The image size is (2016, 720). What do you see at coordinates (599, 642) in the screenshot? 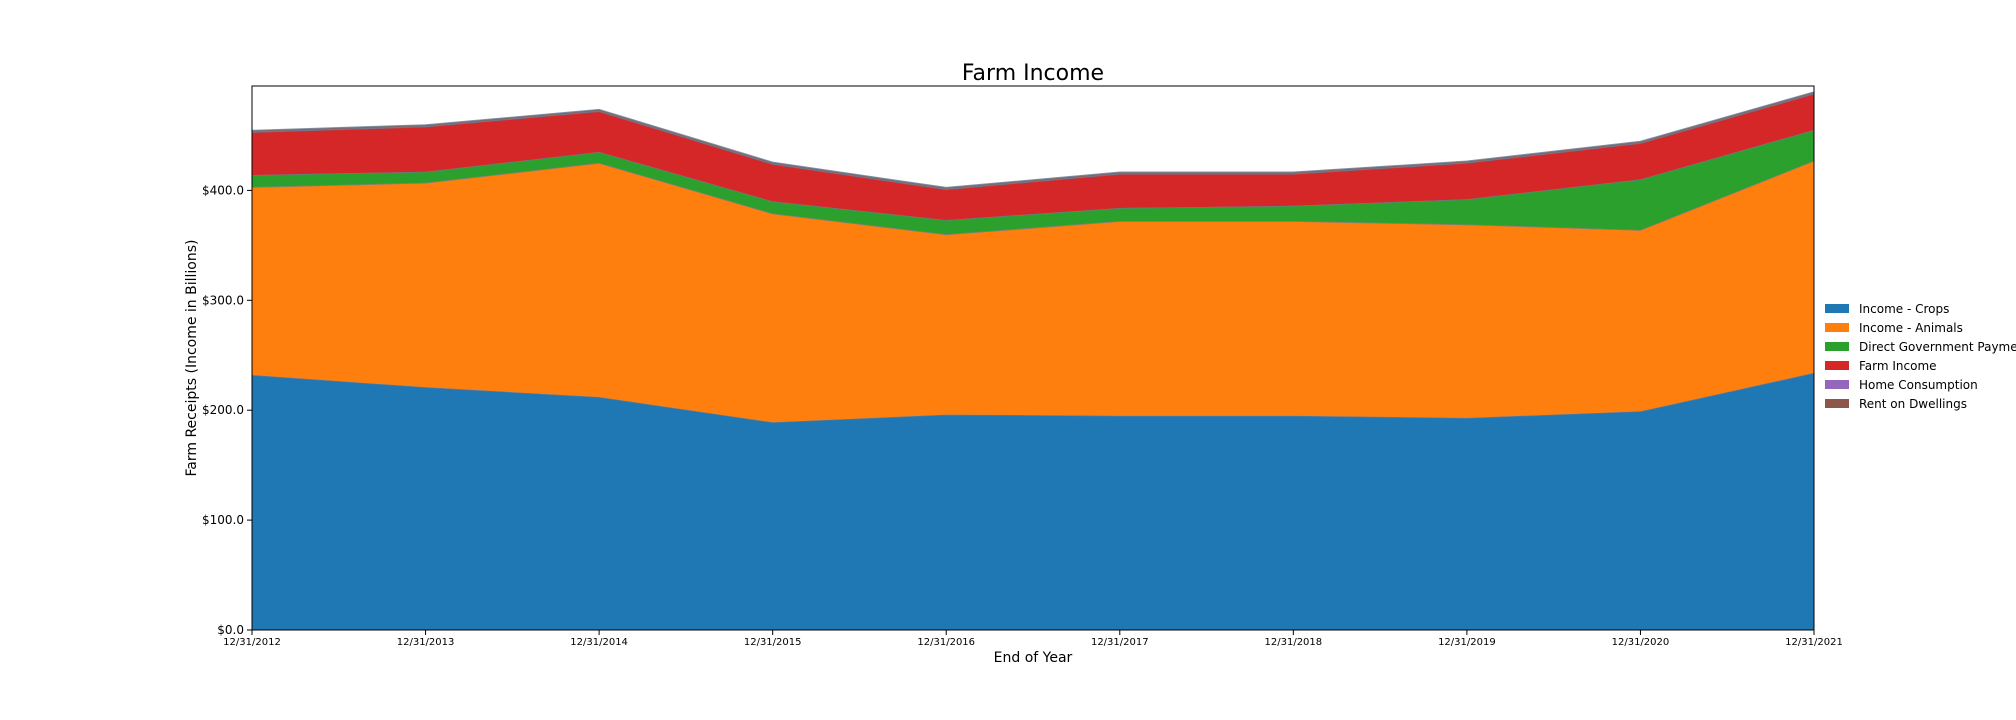
I see `x-tick-label: 12/31/2014` at bounding box center [599, 642].